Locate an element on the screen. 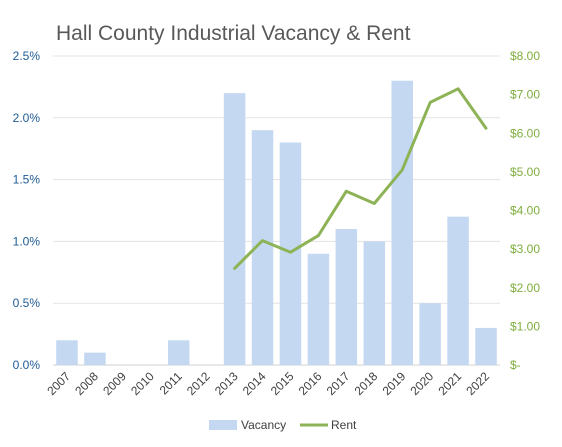  x-tick-label: 2015 is located at coordinates (282, 383).